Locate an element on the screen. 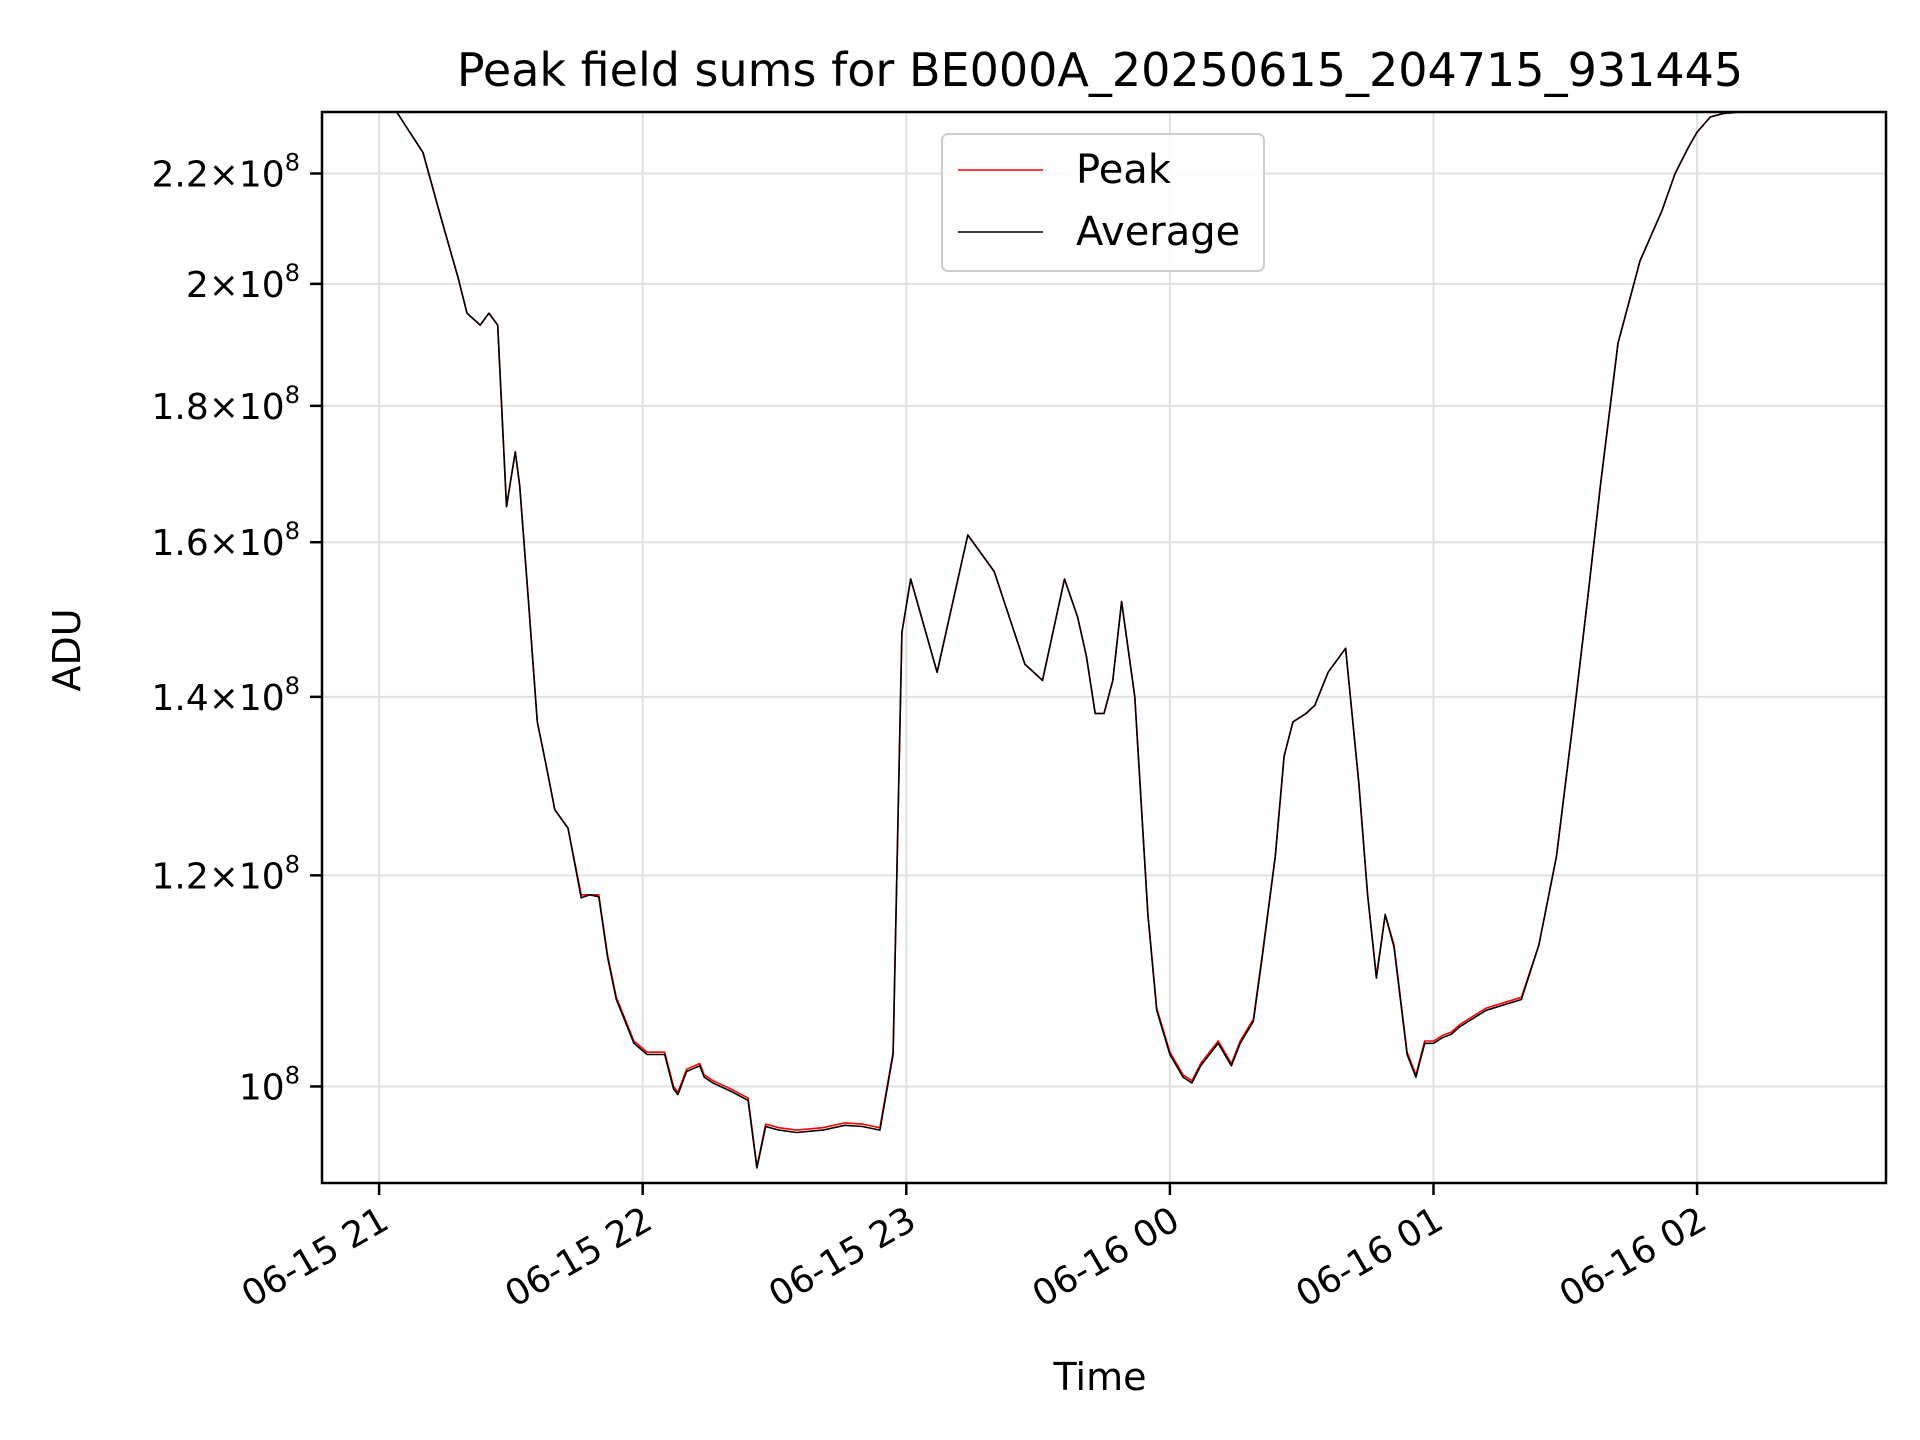 This screenshot has width=1920, height=1440. y-tick-mantissa: 1.8 is located at coordinates (179, 407).